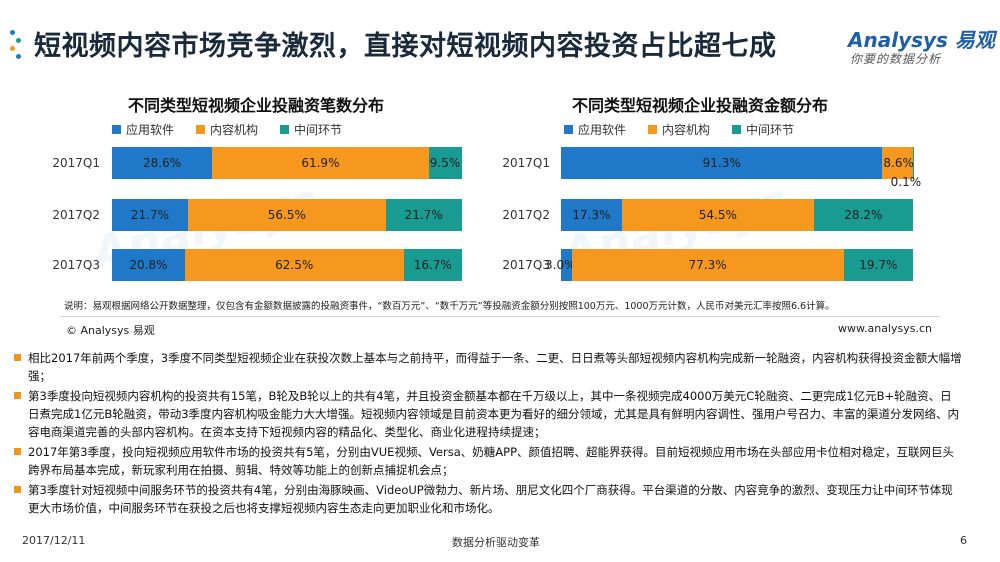  What do you see at coordinates (921, 40) in the screenshot?
I see `logo-brand-text: Analysys 易观` at bounding box center [921, 40].